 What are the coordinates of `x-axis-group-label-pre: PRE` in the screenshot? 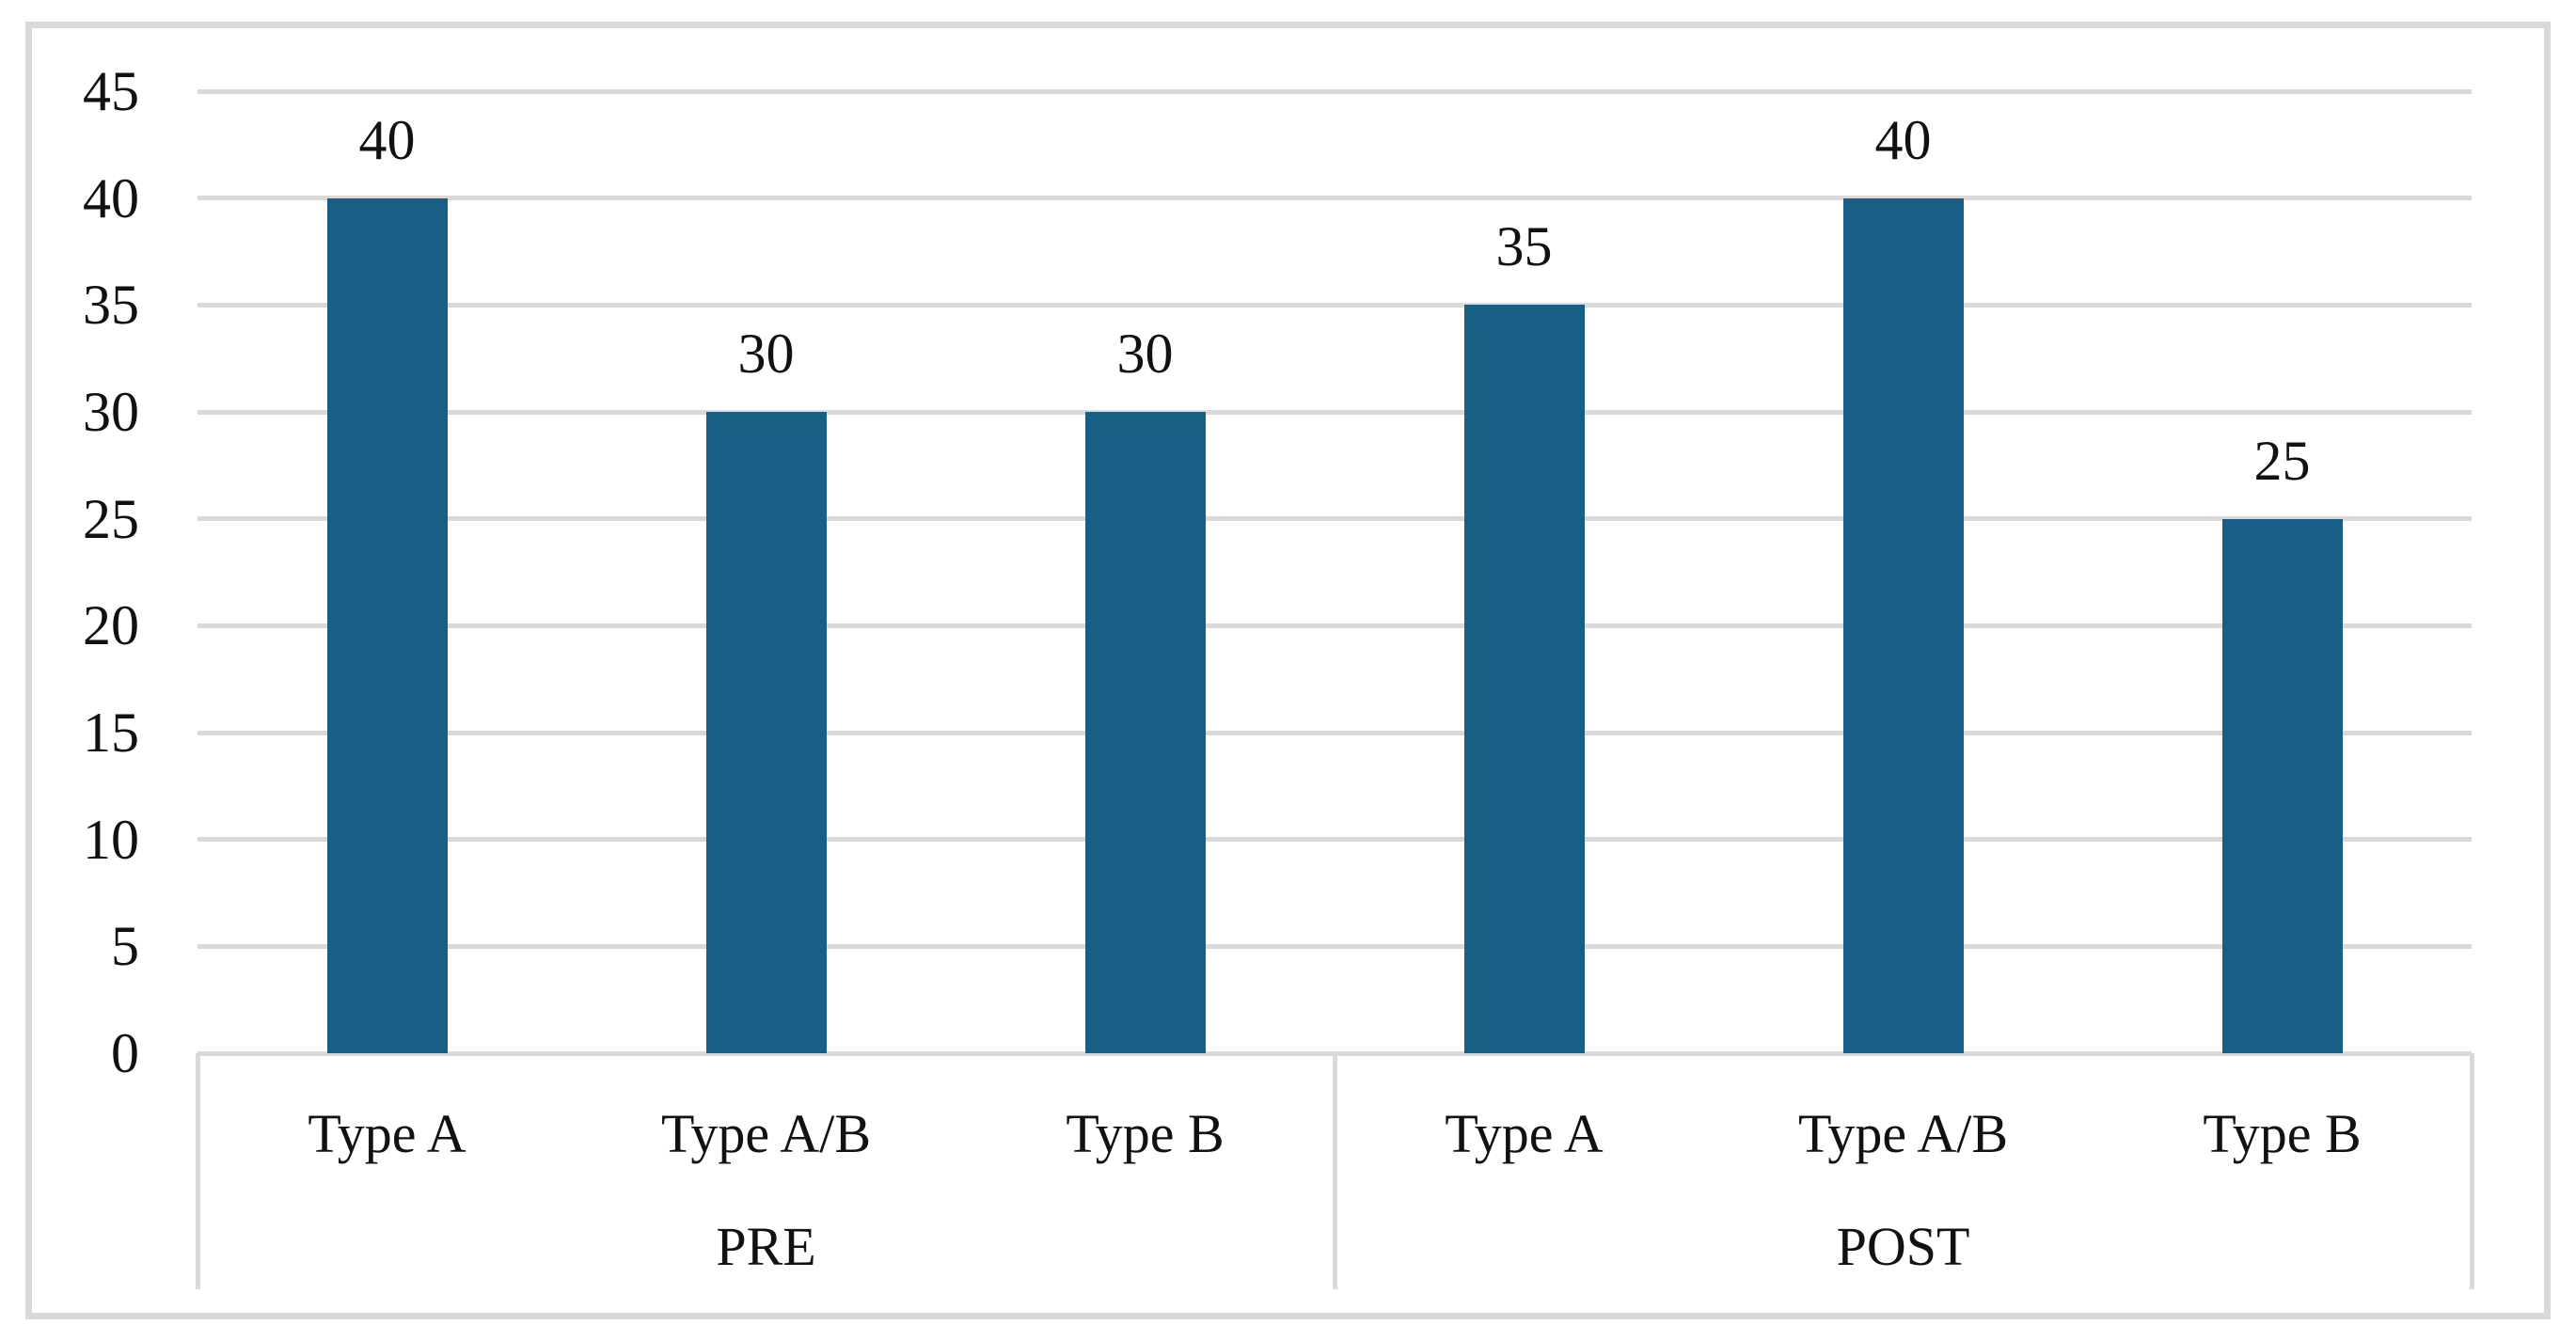 It's located at (766, 1246).